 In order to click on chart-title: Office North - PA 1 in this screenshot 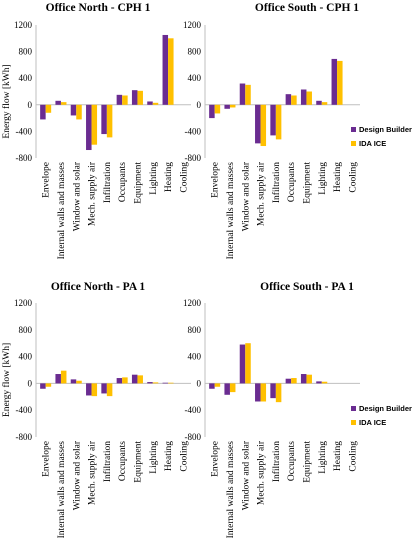, I will do `click(98, 287)`.